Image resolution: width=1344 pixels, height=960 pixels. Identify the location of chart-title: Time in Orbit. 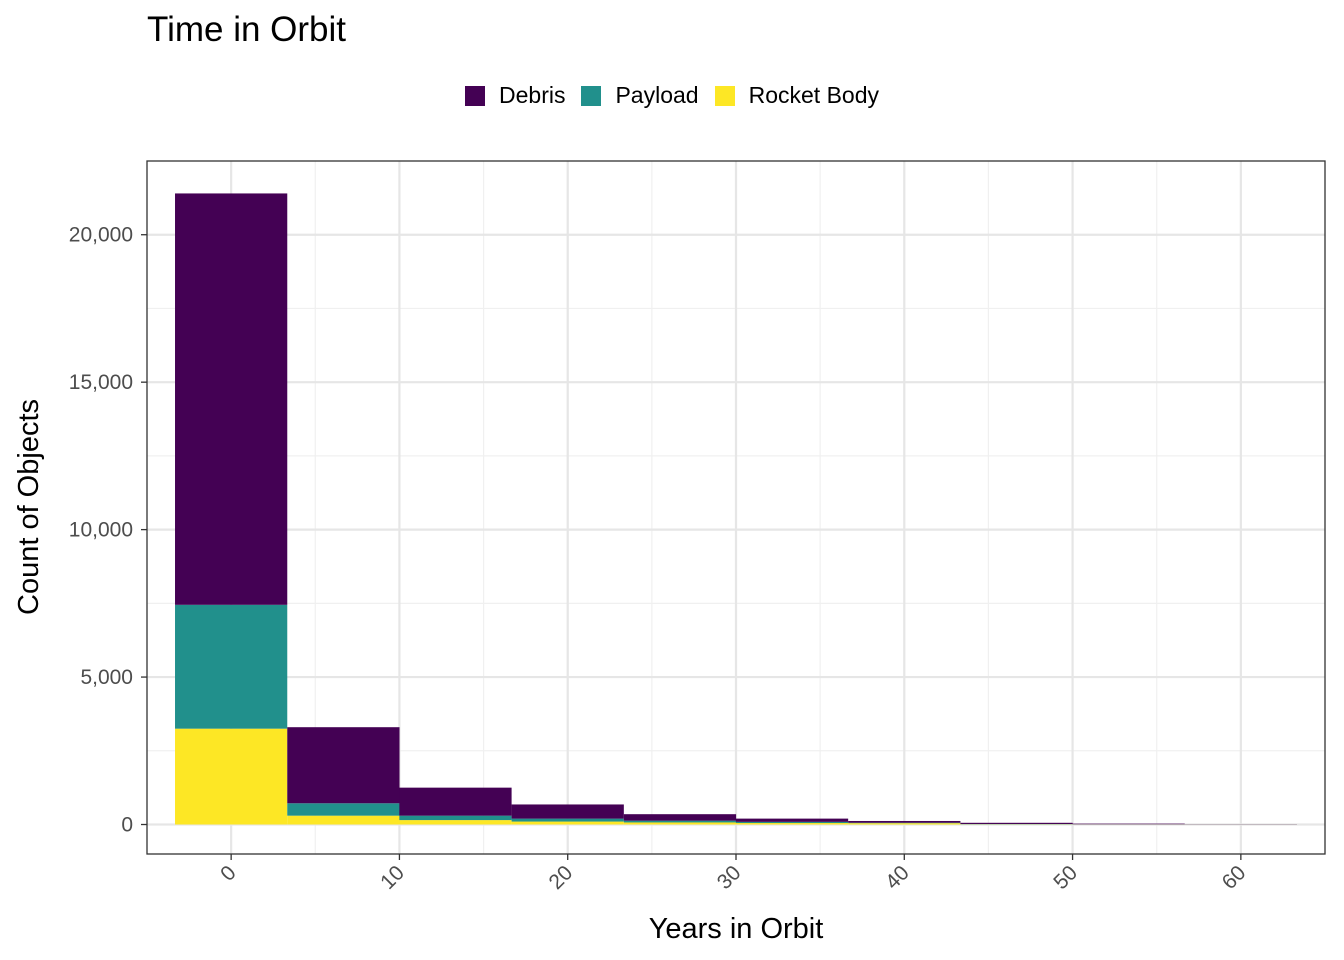
(247, 29).